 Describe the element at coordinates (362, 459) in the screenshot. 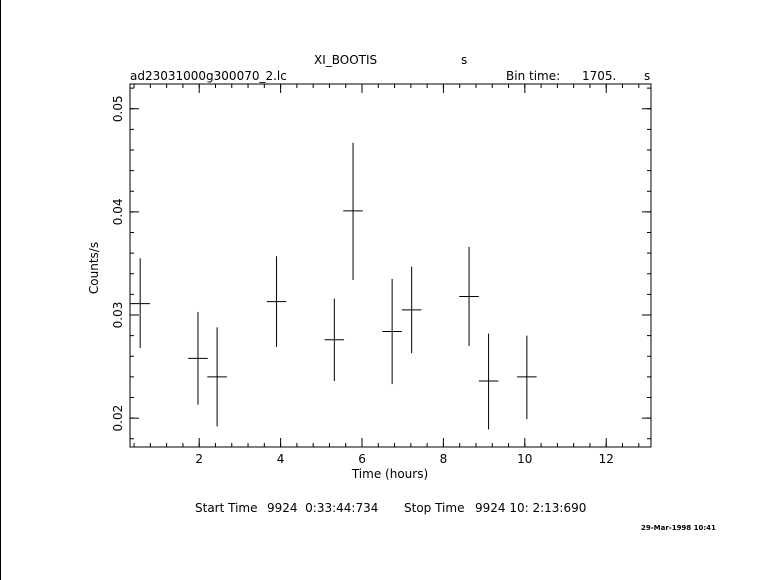

I see `x-tick-label: 6` at that location.